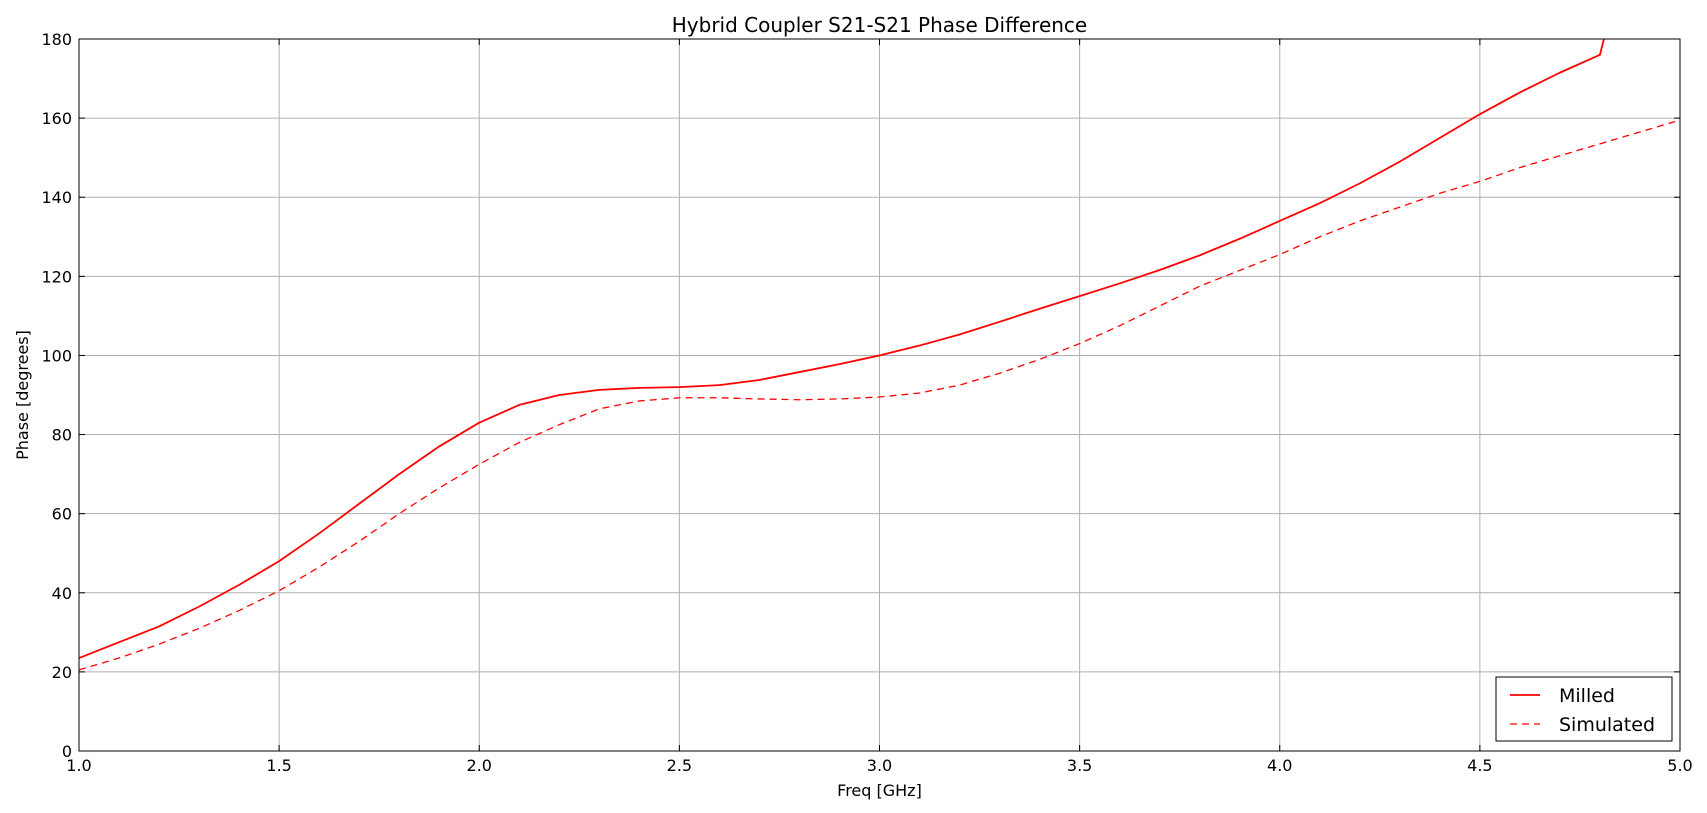 The image size is (1707, 813). I want to click on legend: Milled Simulated, so click(1584, 709).